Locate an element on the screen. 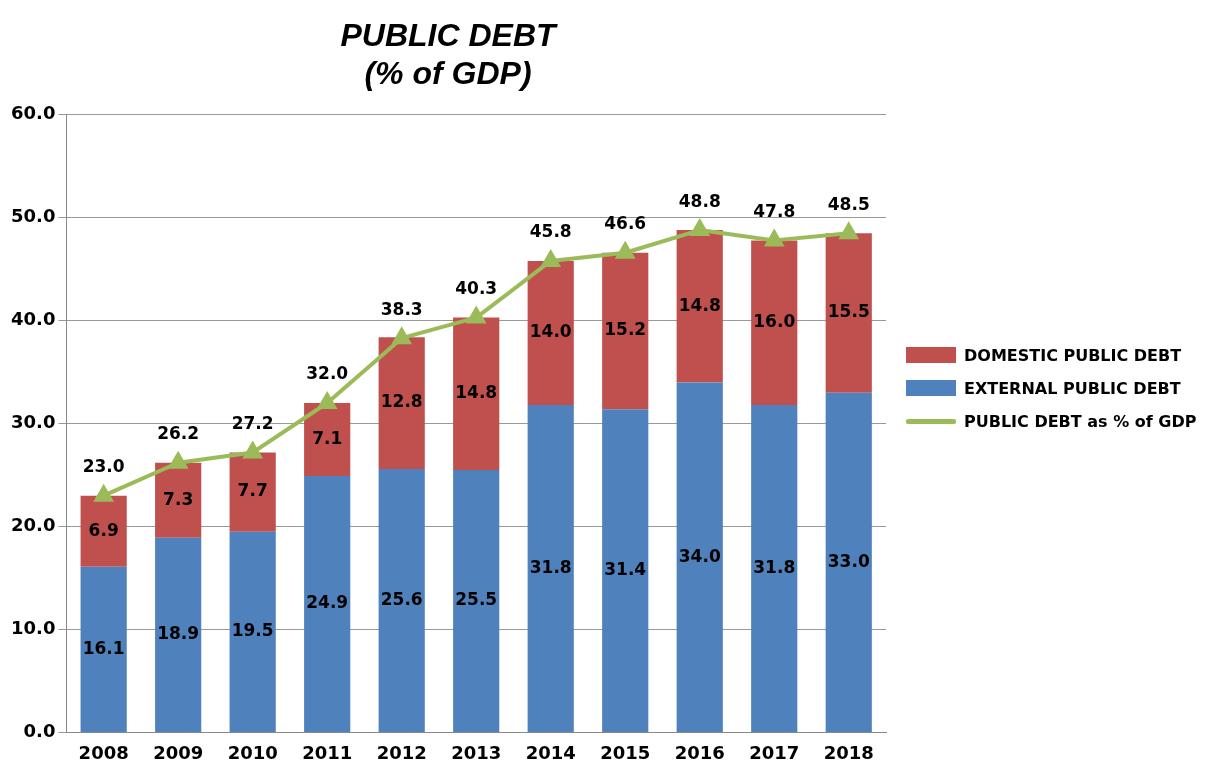 This screenshot has width=1228, height=783. data-label: 16.0 is located at coordinates (774, 321).